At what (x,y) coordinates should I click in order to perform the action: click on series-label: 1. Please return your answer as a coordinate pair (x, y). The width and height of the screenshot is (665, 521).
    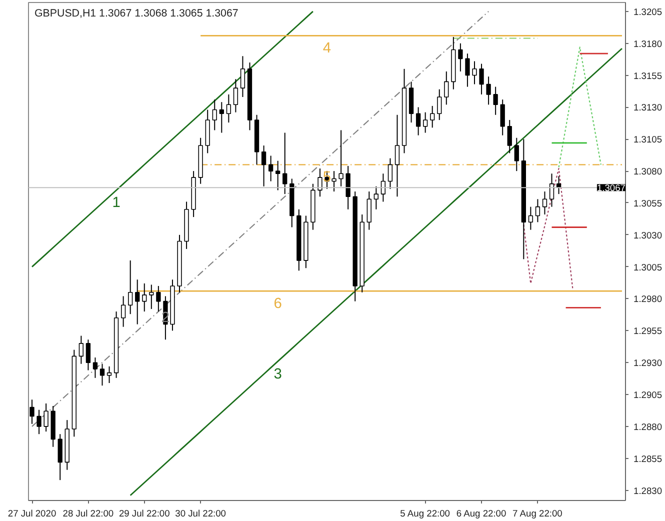
    Looking at the image, I should click on (116, 203).